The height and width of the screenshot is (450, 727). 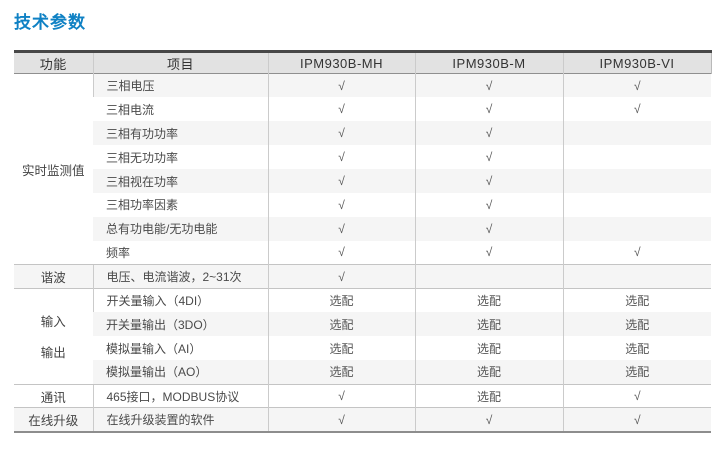 I want to click on column-header-function: 功能, so click(x=53, y=64).